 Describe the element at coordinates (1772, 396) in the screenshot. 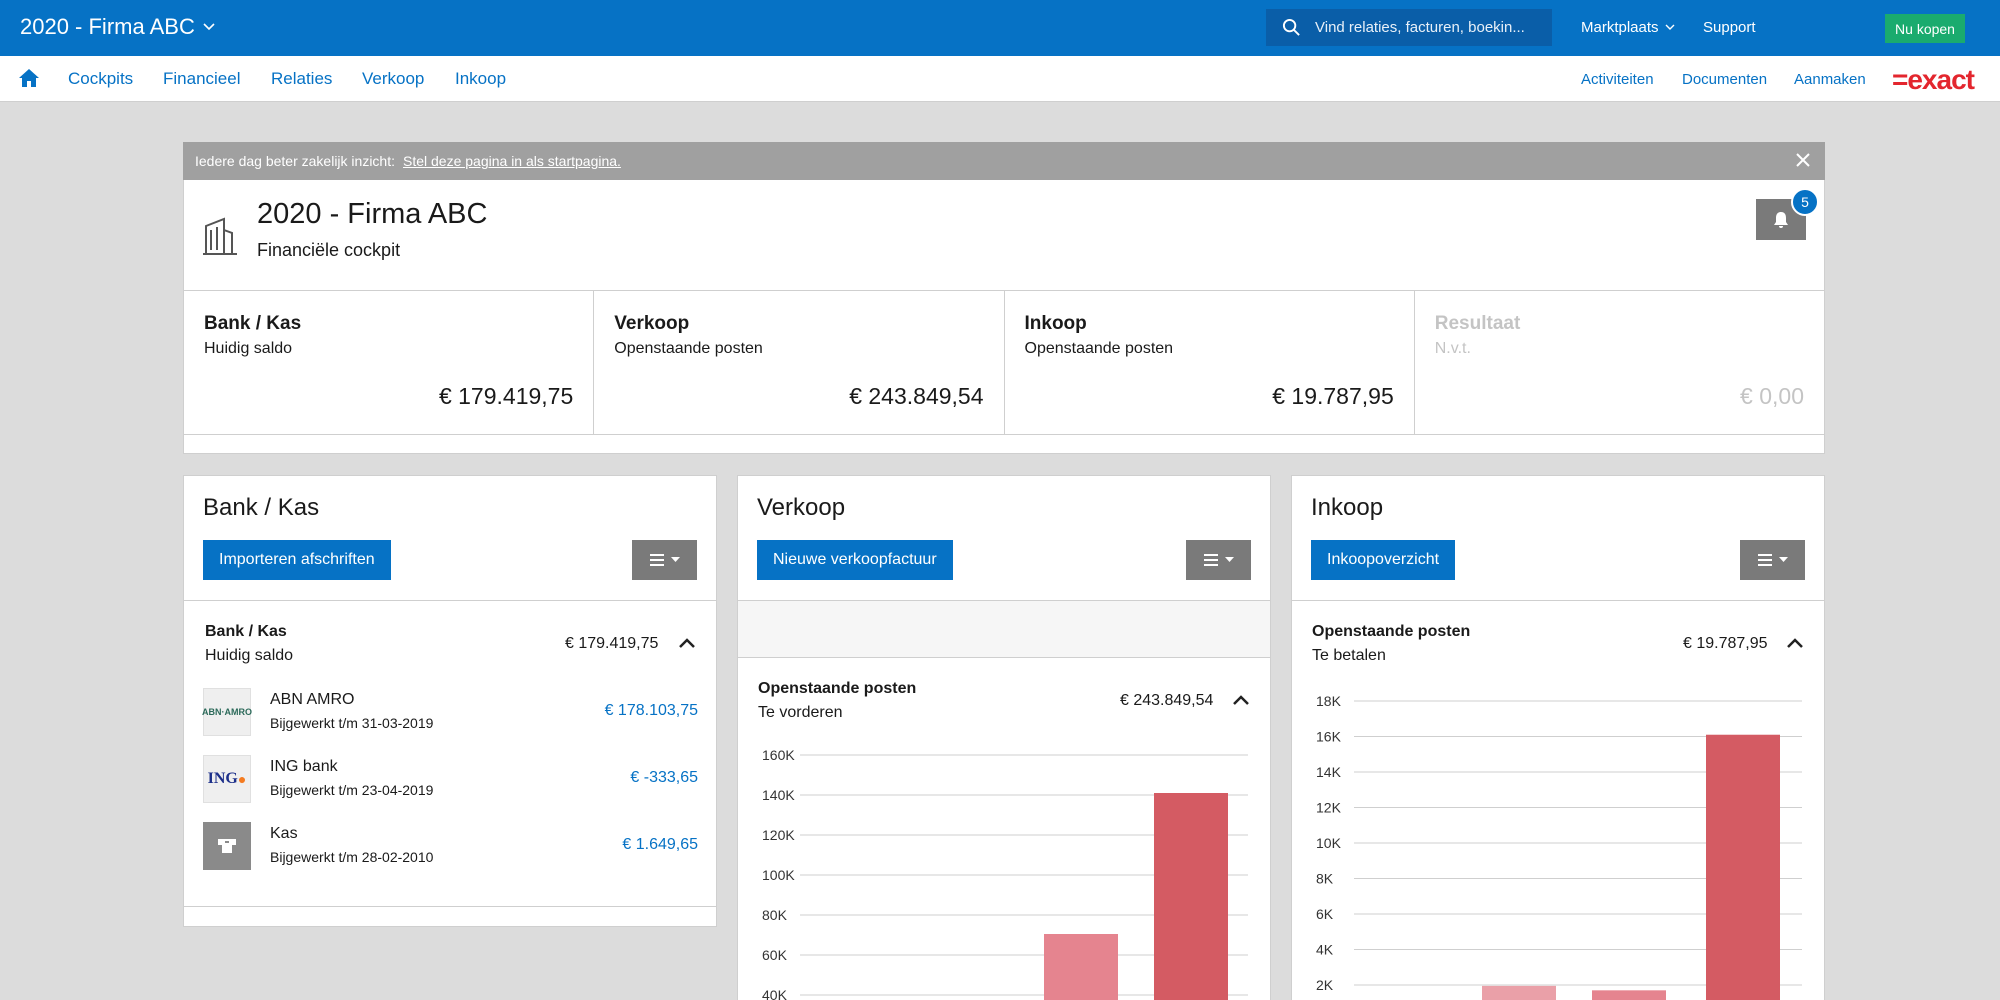

I see `kpi-value: € 0,00` at that location.